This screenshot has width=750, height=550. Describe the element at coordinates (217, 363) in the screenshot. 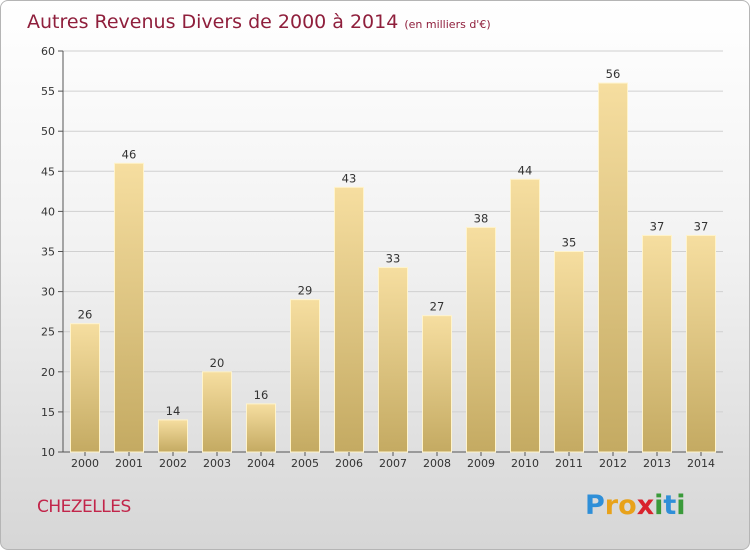

I see `data-label: 20` at that location.